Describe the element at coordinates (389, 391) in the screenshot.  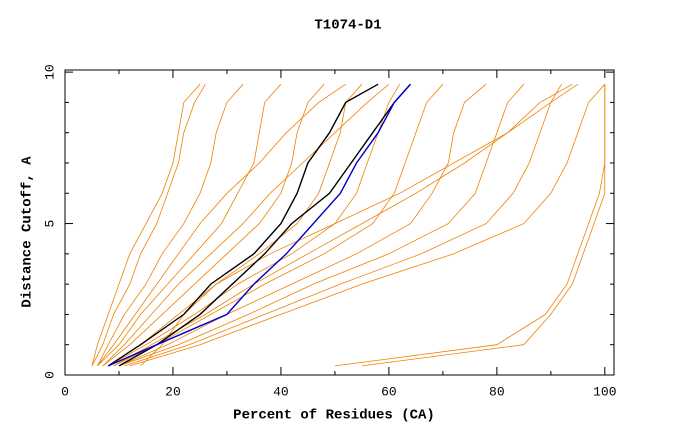
I see `x-tick-label: 60` at that location.